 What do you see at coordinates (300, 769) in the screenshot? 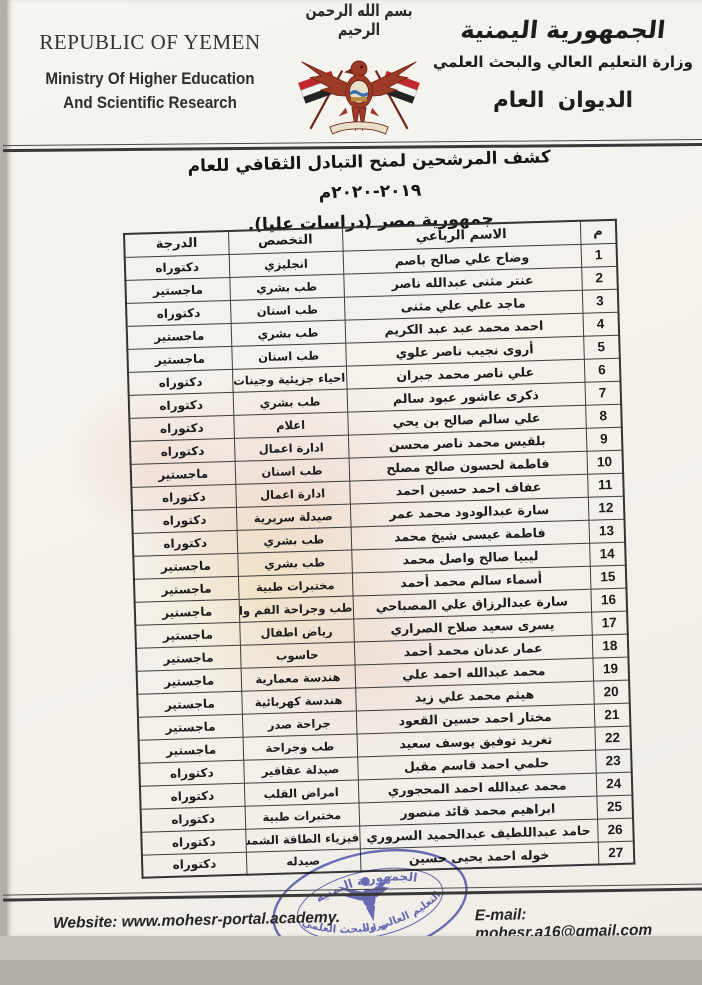
I see `cell-spec: صيدلة عقاقير` at bounding box center [300, 769].